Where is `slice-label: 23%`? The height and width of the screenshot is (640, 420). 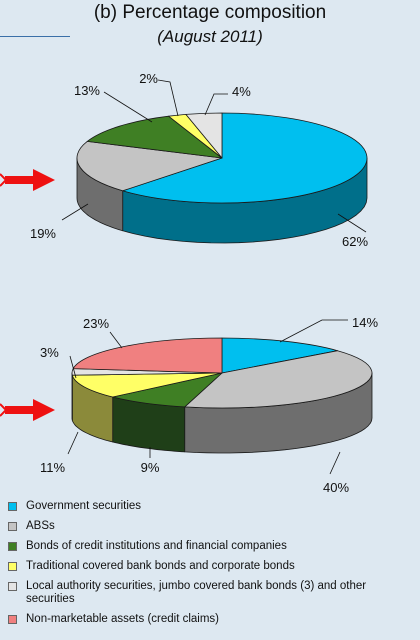 slice-label: 23% is located at coordinates (96, 323).